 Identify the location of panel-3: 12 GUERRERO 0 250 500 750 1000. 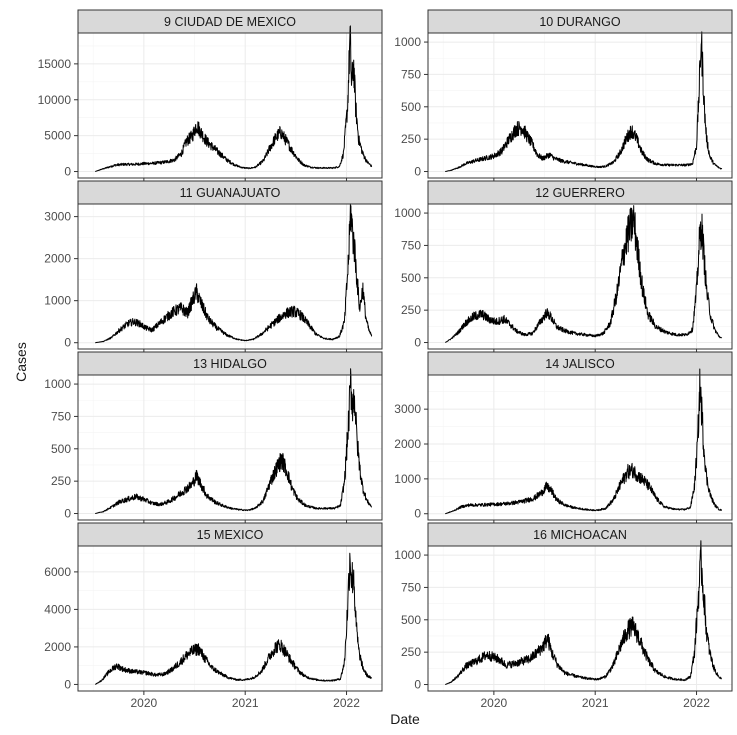
(563, 266).